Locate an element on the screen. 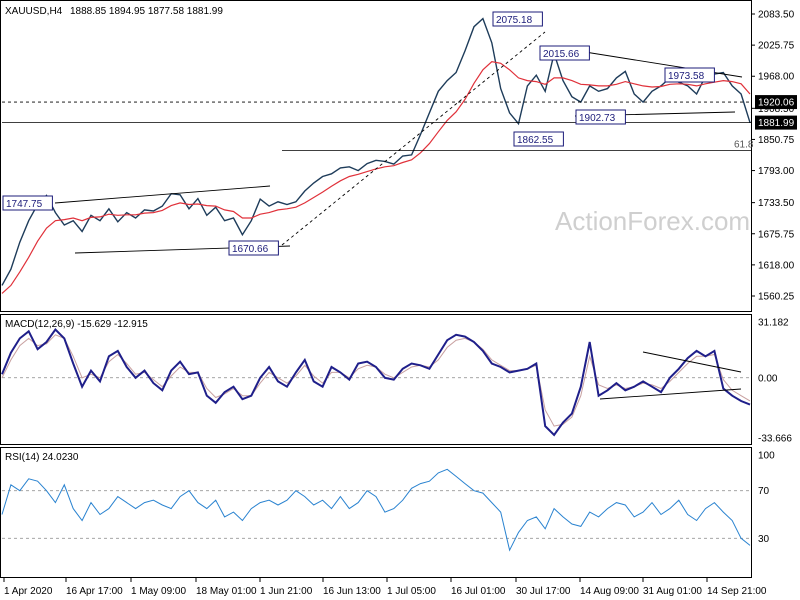 This screenshot has width=800, height=600. price-annotation: 2075.18 is located at coordinates (517, 19).